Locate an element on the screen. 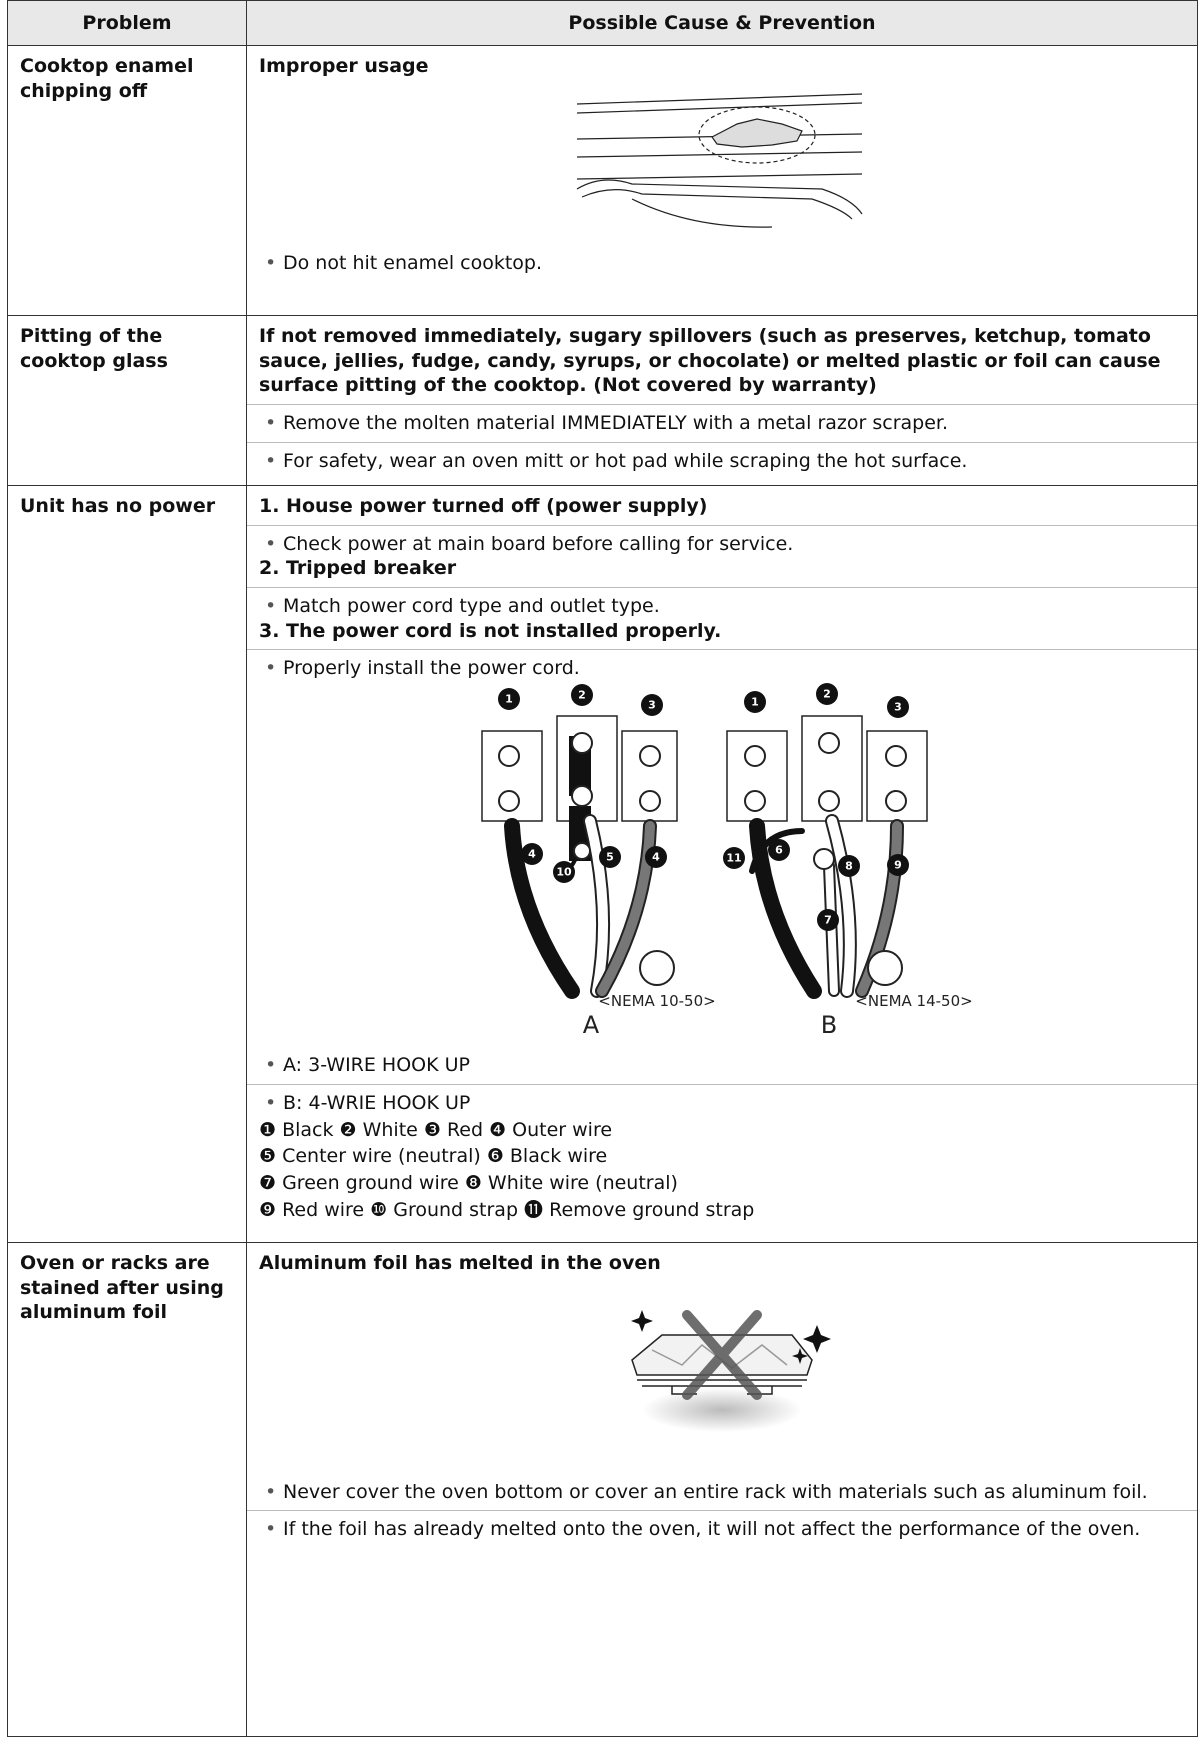 The image size is (1204, 1741). bullet: Match power cord type and outlet type. is located at coordinates (722, 606).